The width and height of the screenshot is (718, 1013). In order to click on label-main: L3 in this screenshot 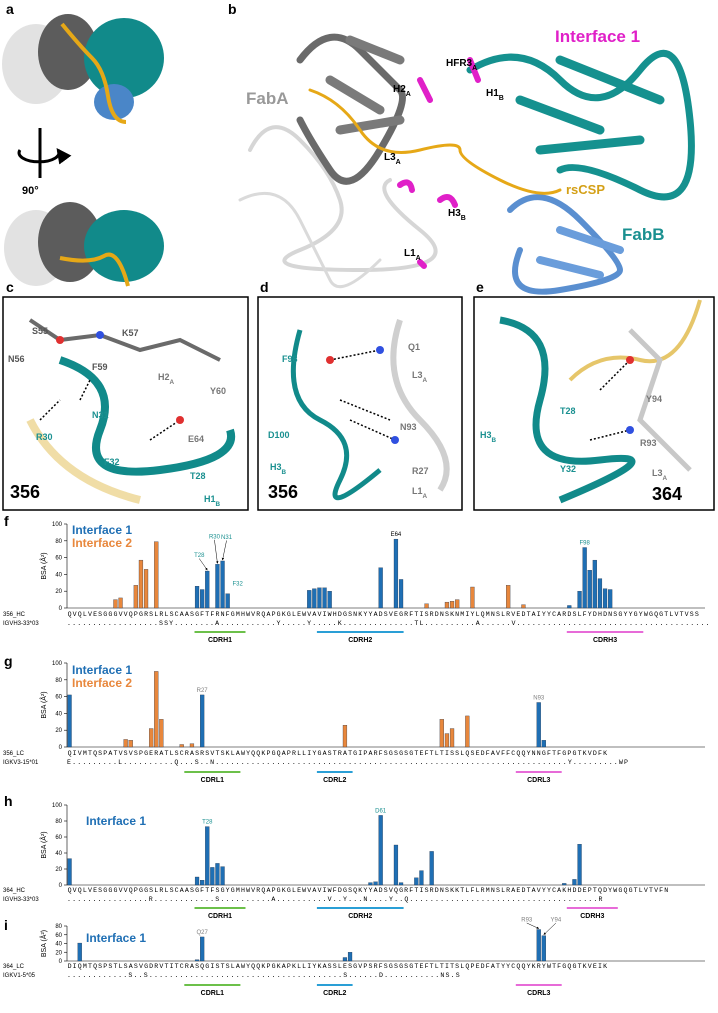, I will do `click(417, 375)`.